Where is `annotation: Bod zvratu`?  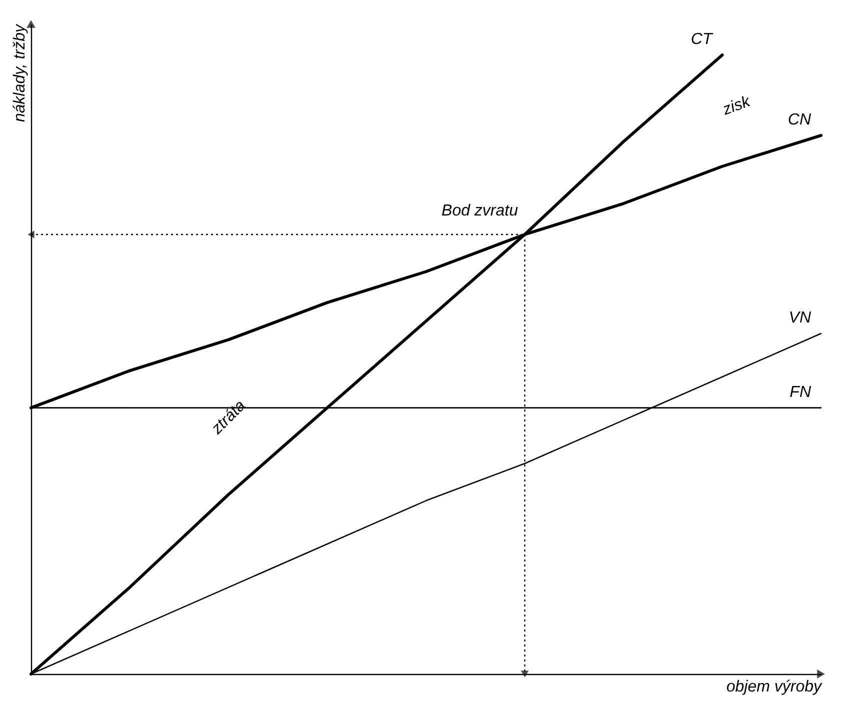 annotation: Bod zvratu is located at coordinates (480, 211).